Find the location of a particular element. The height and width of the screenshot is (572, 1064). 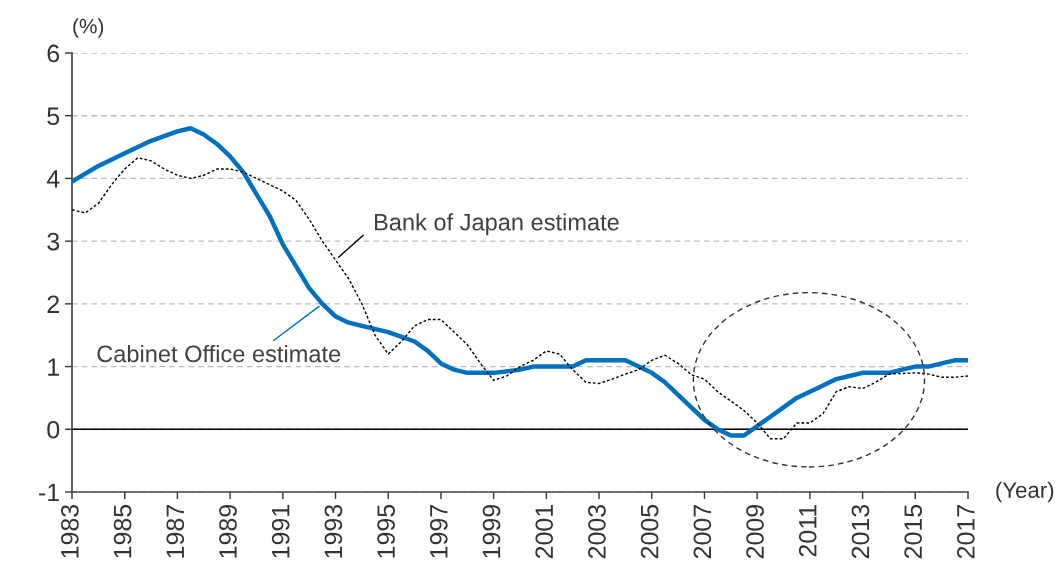

x-tick-label: 2007 is located at coordinates (702, 532).